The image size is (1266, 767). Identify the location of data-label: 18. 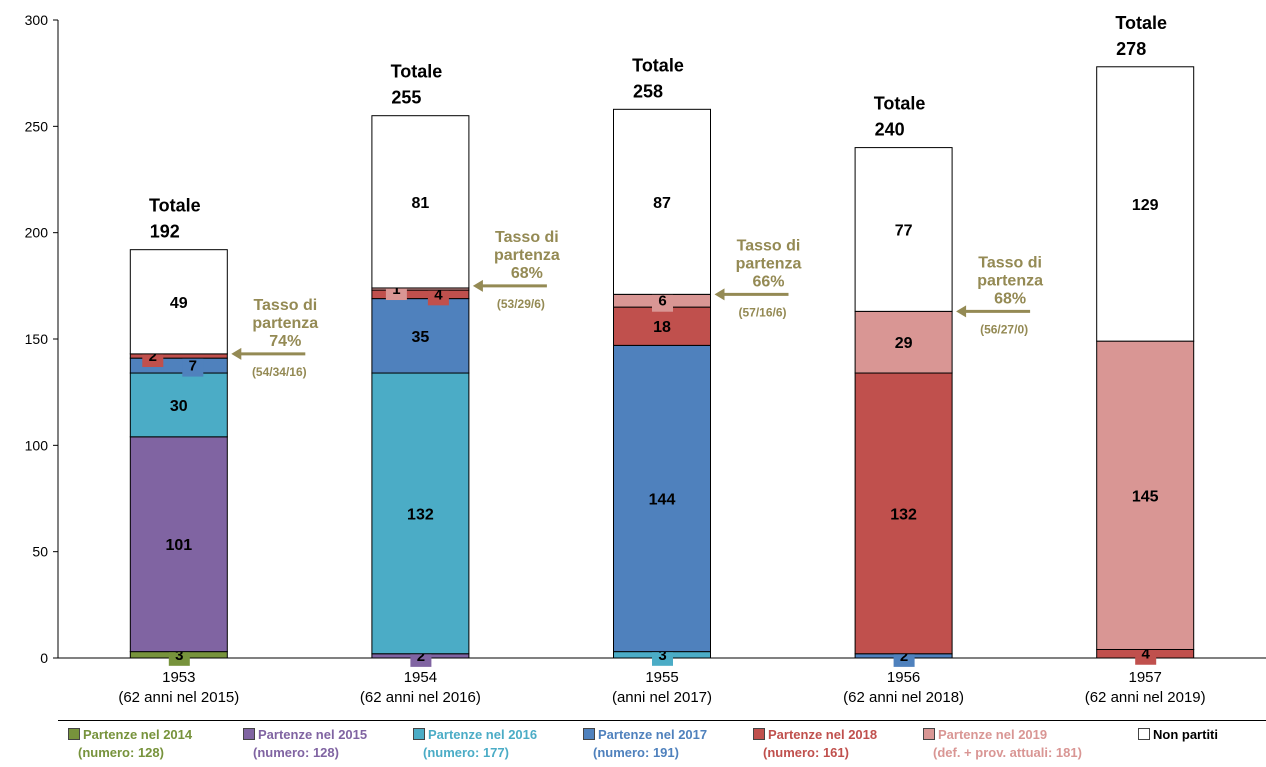
(662, 327).